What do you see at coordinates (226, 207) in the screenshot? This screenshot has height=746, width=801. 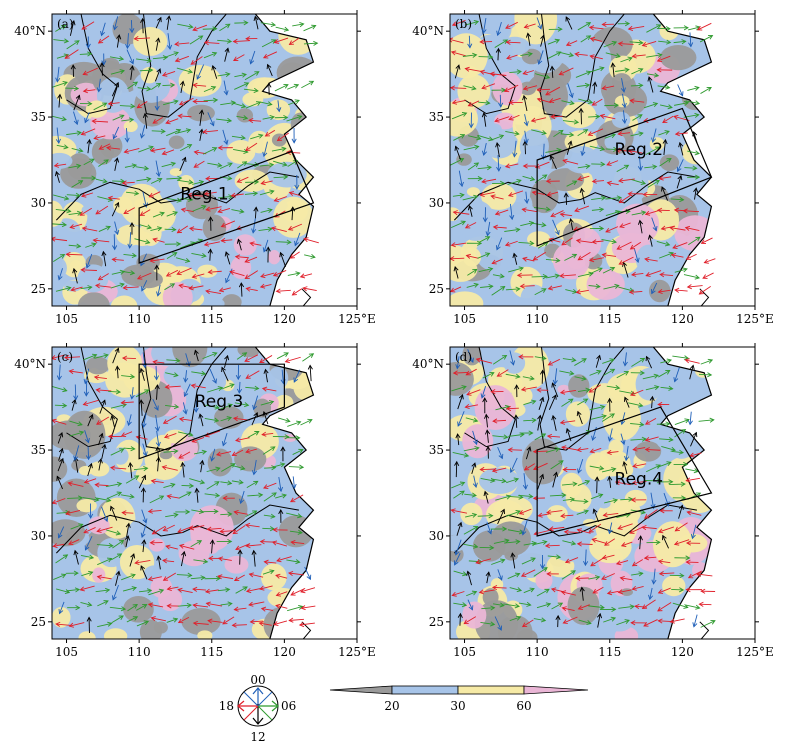 I see `region-box-a` at bounding box center [226, 207].